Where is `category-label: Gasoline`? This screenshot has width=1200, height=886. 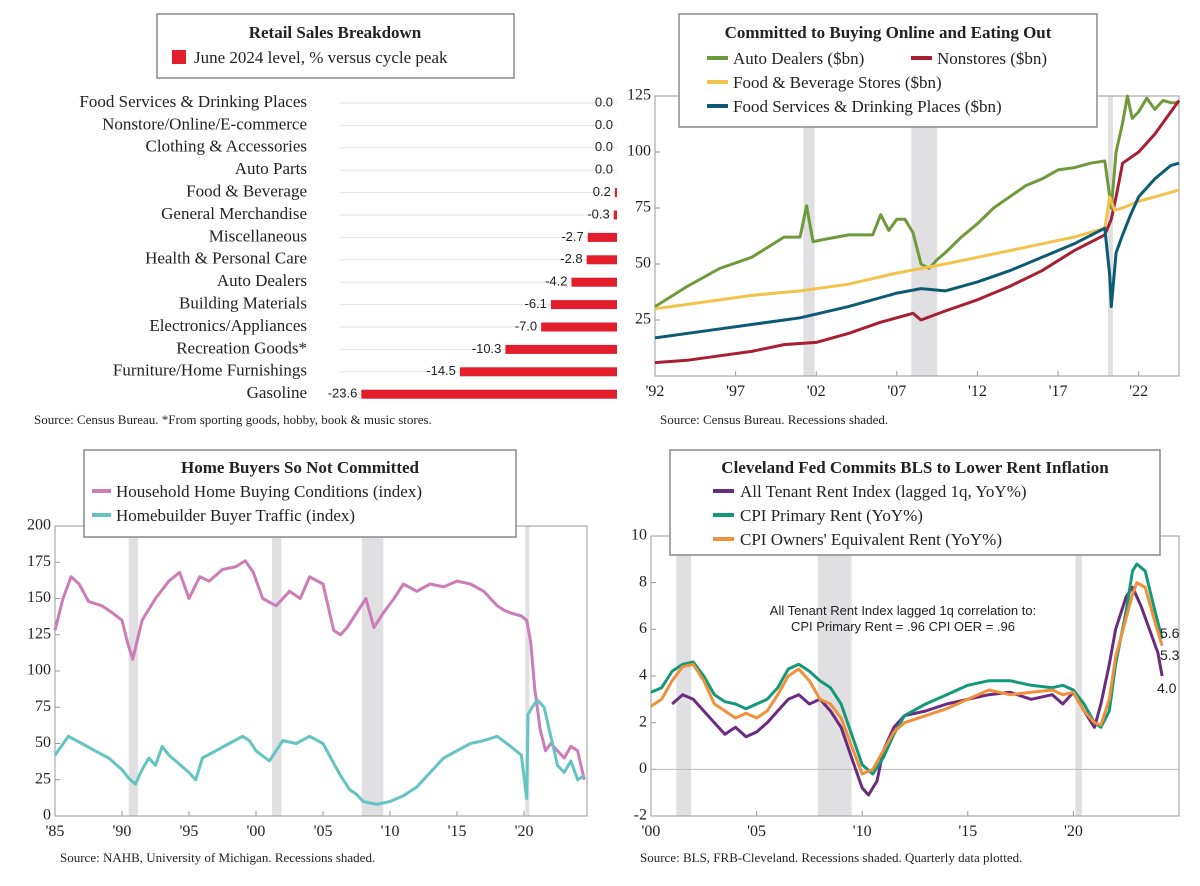 category-label: Gasoline is located at coordinates (277, 392).